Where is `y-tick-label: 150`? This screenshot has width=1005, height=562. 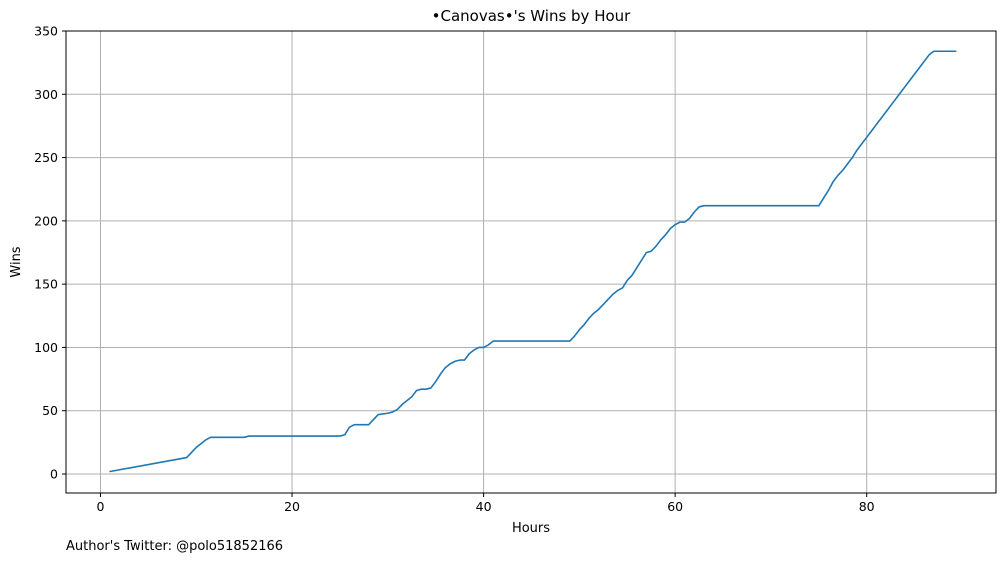
y-tick-label: 150 is located at coordinates (46, 284).